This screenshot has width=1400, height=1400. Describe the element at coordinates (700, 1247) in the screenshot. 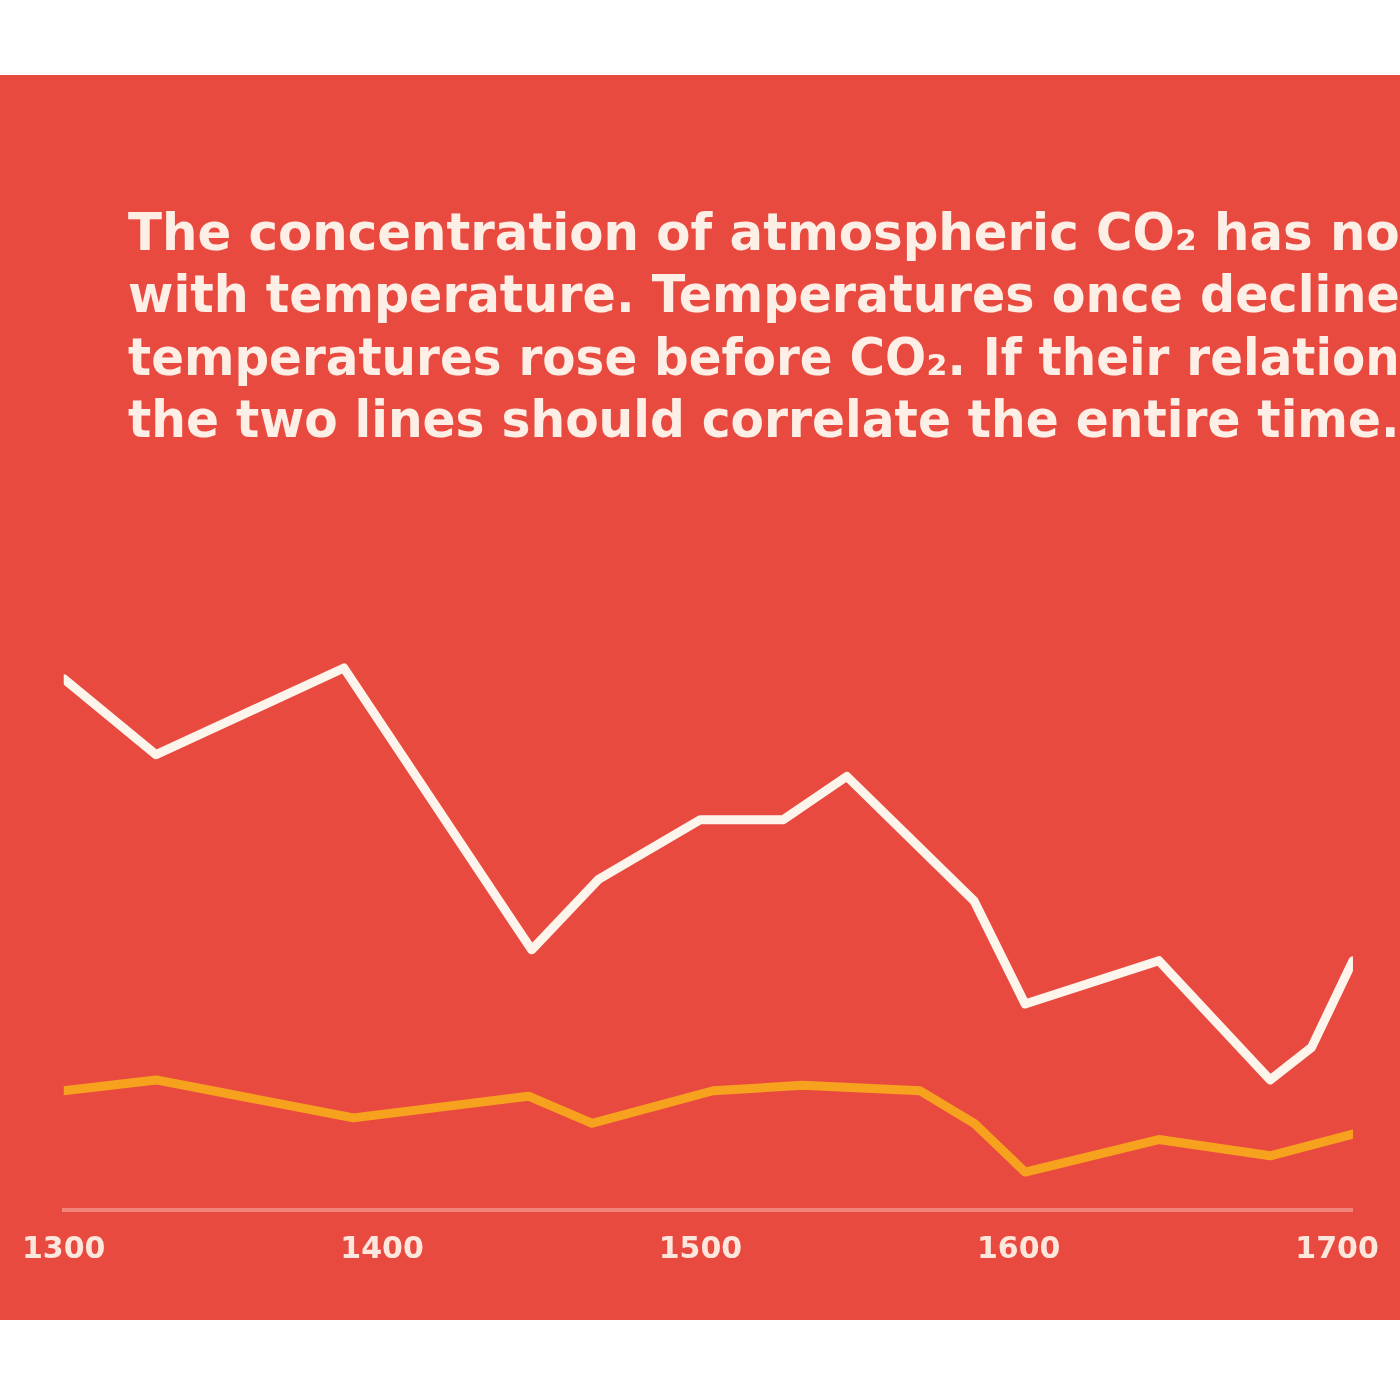

I see `x-tick-label: 1500` at that location.